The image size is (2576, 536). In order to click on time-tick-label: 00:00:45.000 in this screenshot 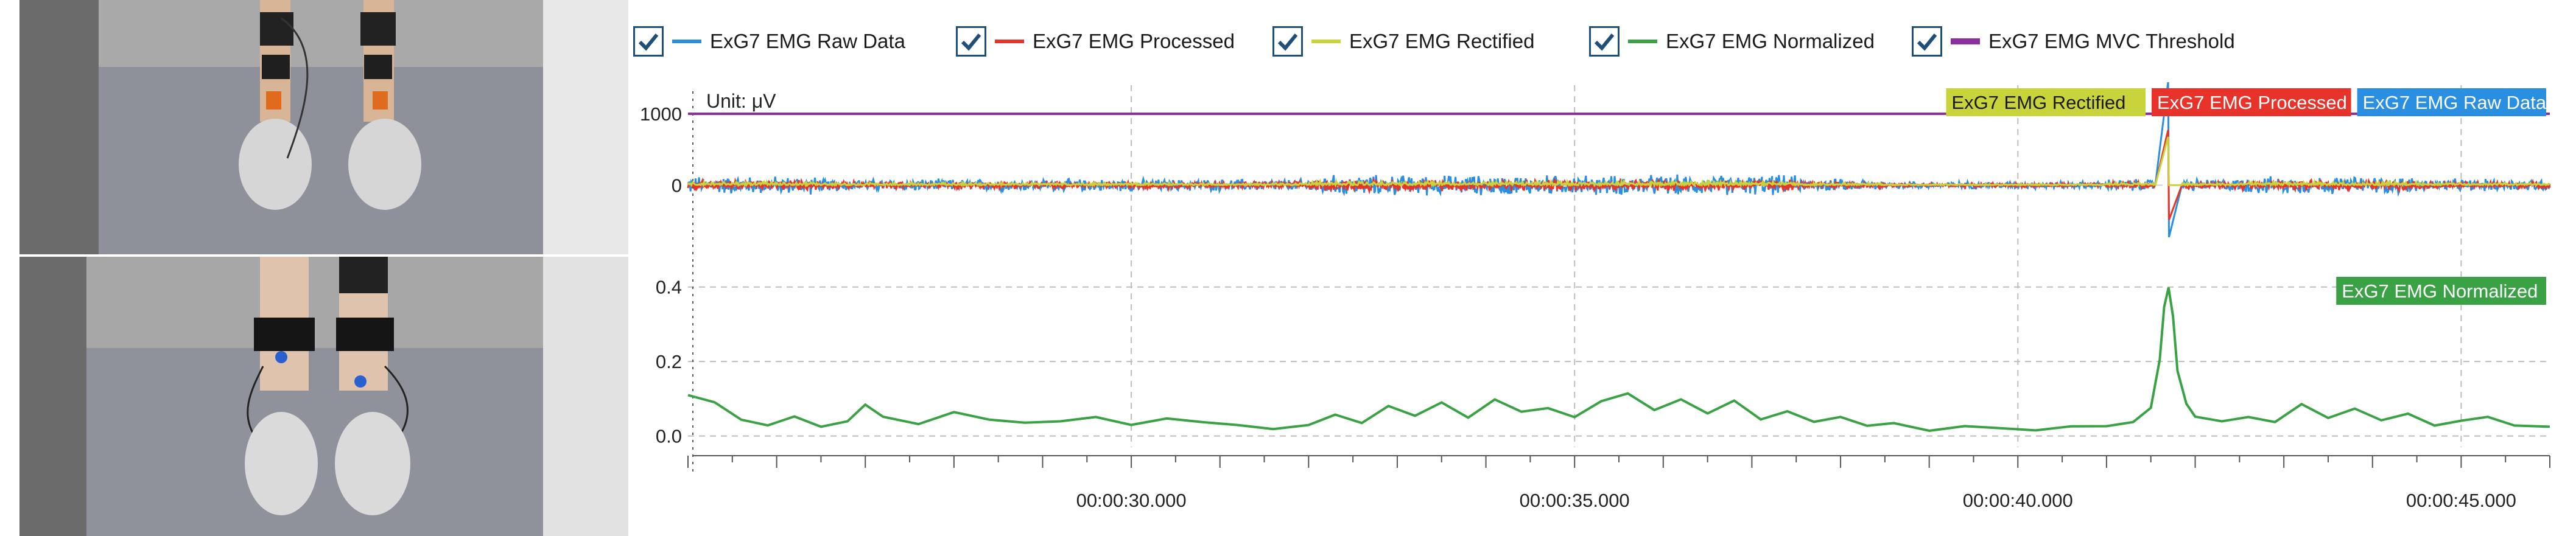, I will do `click(2461, 501)`.